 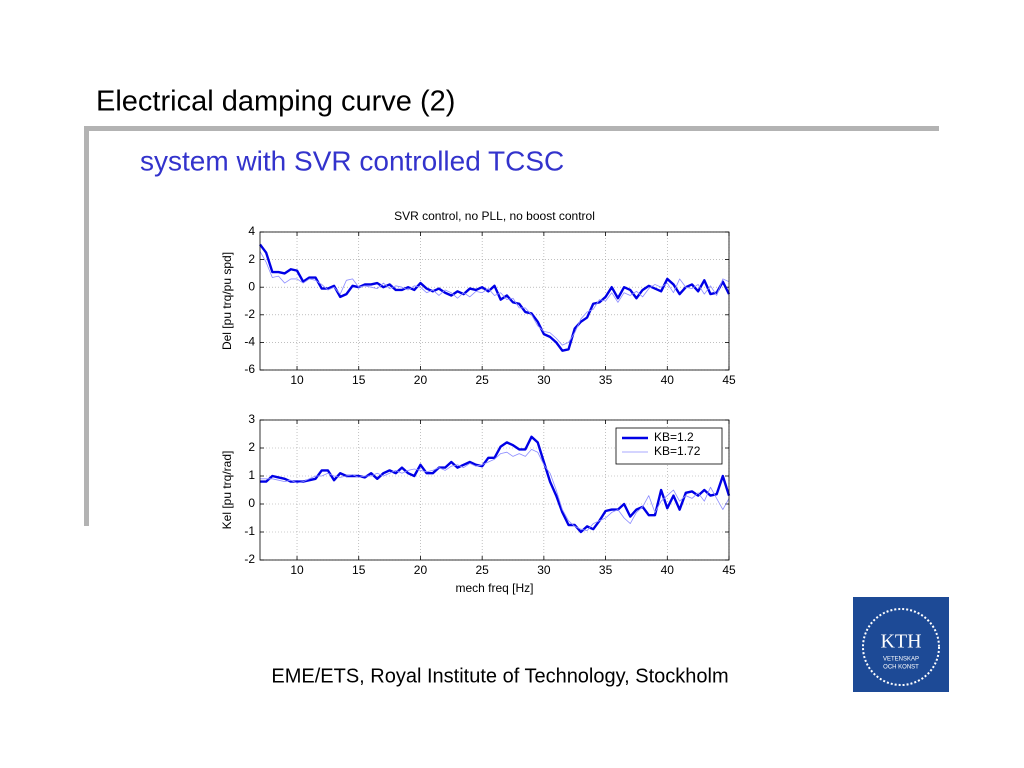 I want to click on y-tick-label: -1, so click(x=249, y=531).